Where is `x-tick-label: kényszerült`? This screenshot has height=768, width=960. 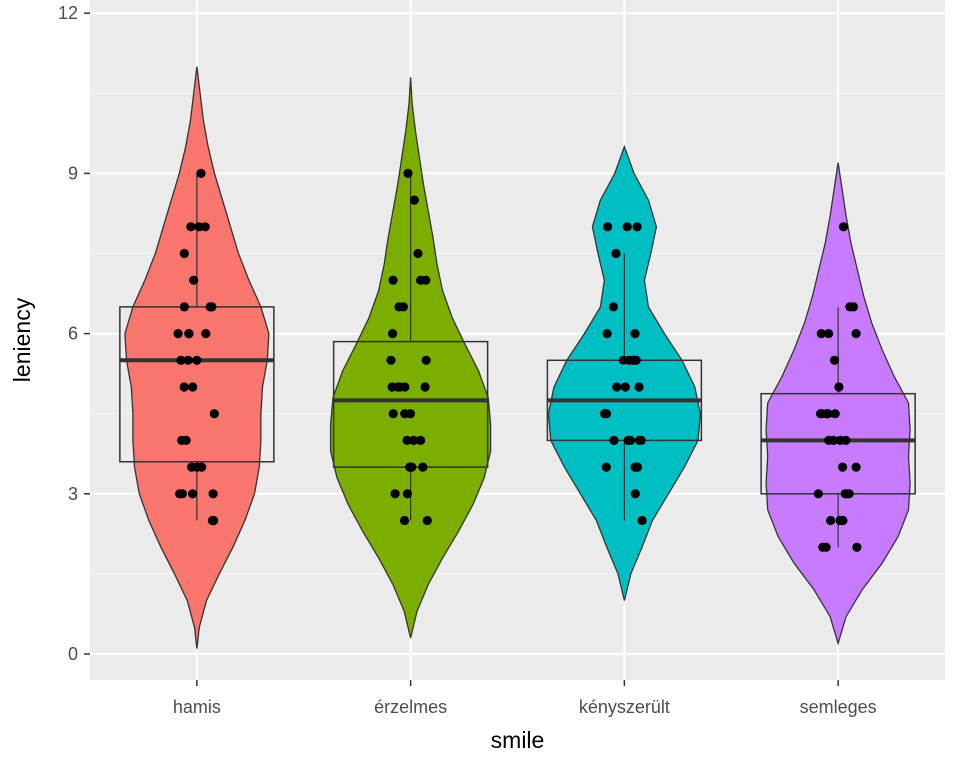 x-tick-label: kényszerült is located at coordinates (624, 707).